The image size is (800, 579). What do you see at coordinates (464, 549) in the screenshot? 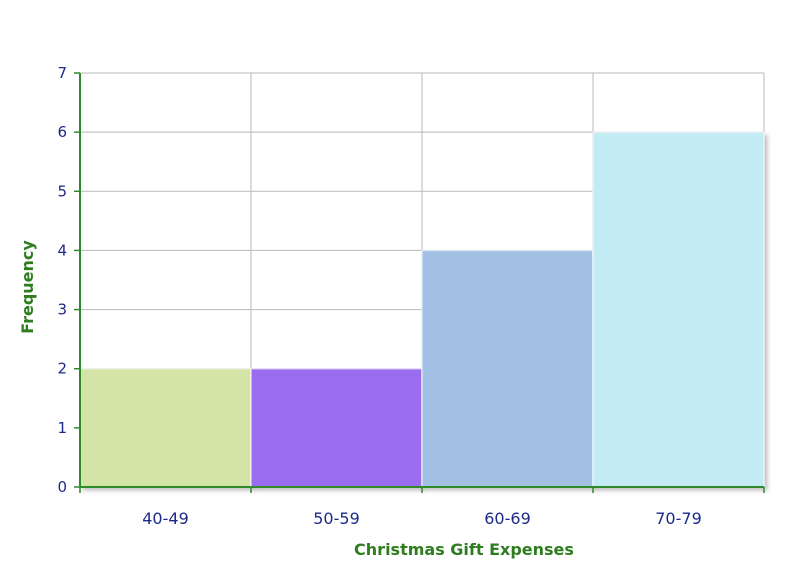
I see `x-axis-title: Christmas Gift Expenses` at bounding box center [464, 549].